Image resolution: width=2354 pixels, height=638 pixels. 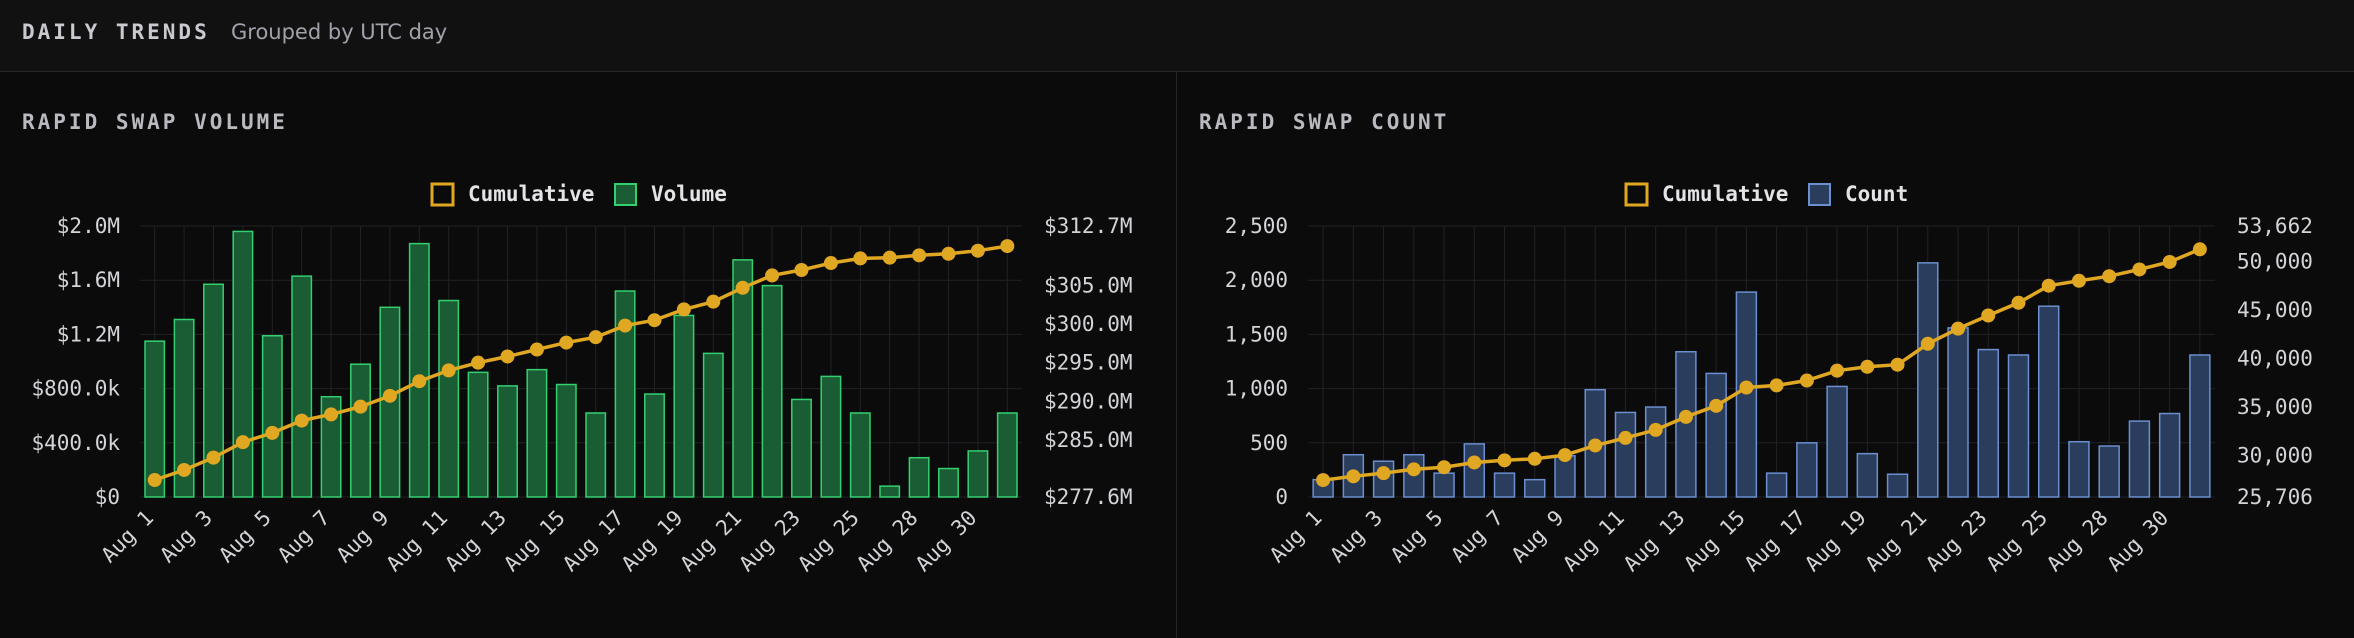 I want to click on count-x-tick-label: Aug 28, so click(x=2077, y=541).